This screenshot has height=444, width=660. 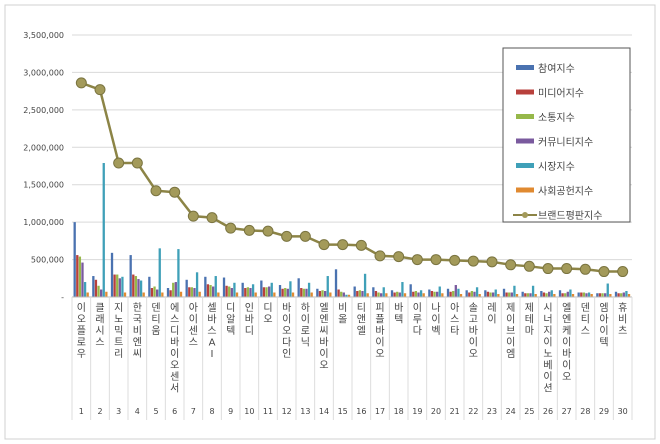 What do you see at coordinates (99, 411) in the screenshot?
I see `rank-label: 2` at bounding box center [99, 411].